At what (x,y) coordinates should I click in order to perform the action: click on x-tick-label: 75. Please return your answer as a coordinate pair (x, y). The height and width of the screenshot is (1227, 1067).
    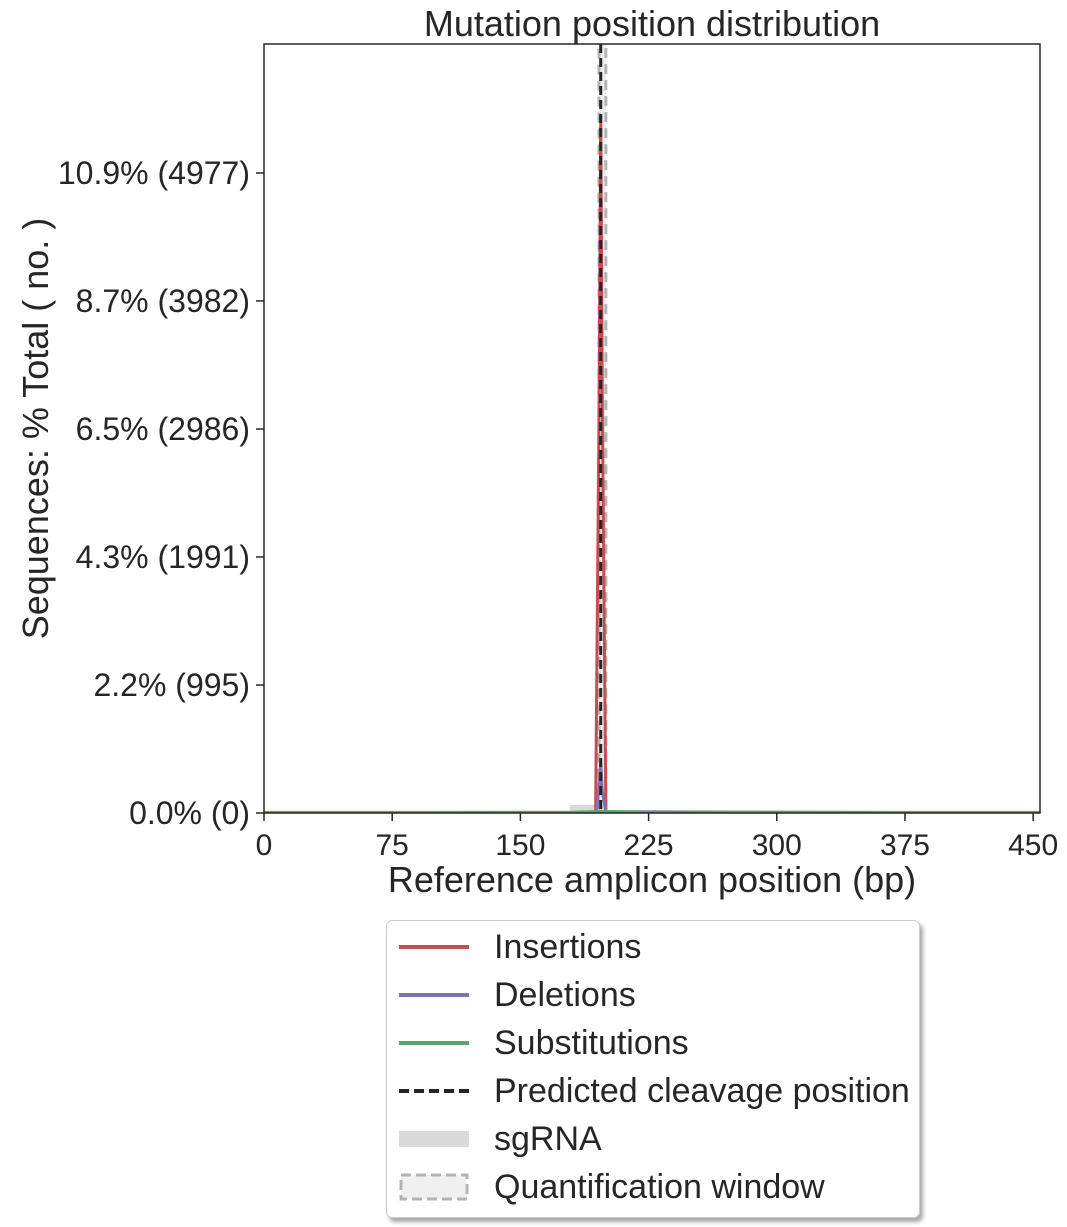
    Looking at the image, I should click on (392, 845).